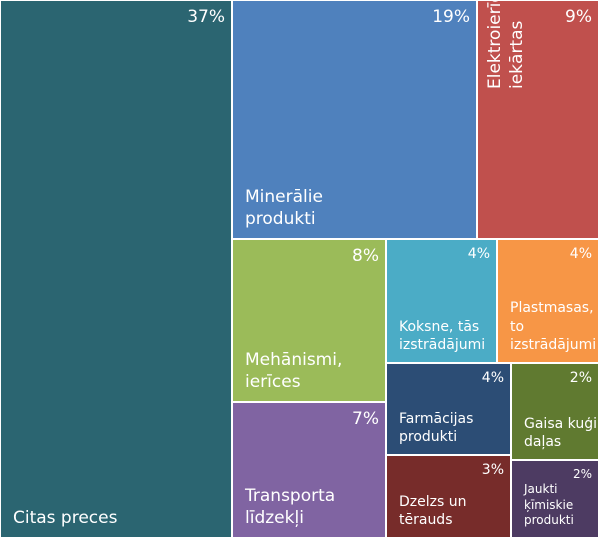 The height and width of the screenshot is (538, 599). What do you see at coordinates (365, 419) in the screenshot?
I see `value-label: 7%` at bounding box center [365, 419].